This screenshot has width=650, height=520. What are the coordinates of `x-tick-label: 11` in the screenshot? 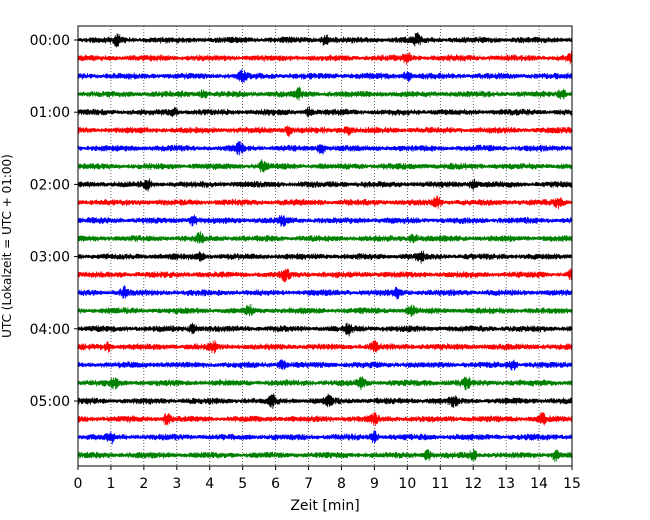 It's located at (440, 484).